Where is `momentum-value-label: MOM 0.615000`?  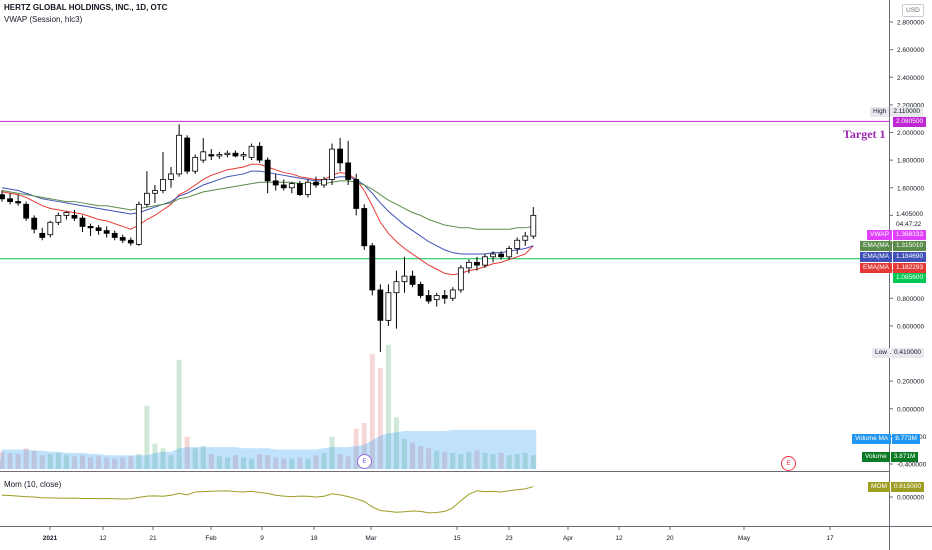
momentum-value-label: MOM 0.615000 is located at coordinates (896, 487).